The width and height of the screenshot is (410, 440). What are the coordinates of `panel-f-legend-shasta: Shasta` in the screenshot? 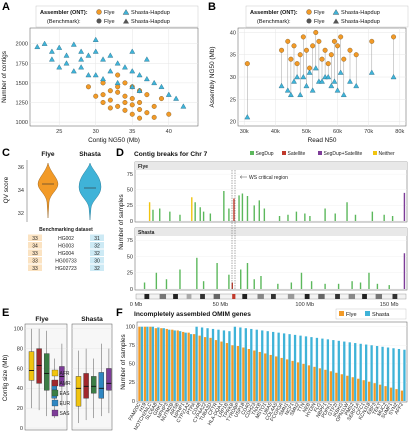 It's located at (381, 315).